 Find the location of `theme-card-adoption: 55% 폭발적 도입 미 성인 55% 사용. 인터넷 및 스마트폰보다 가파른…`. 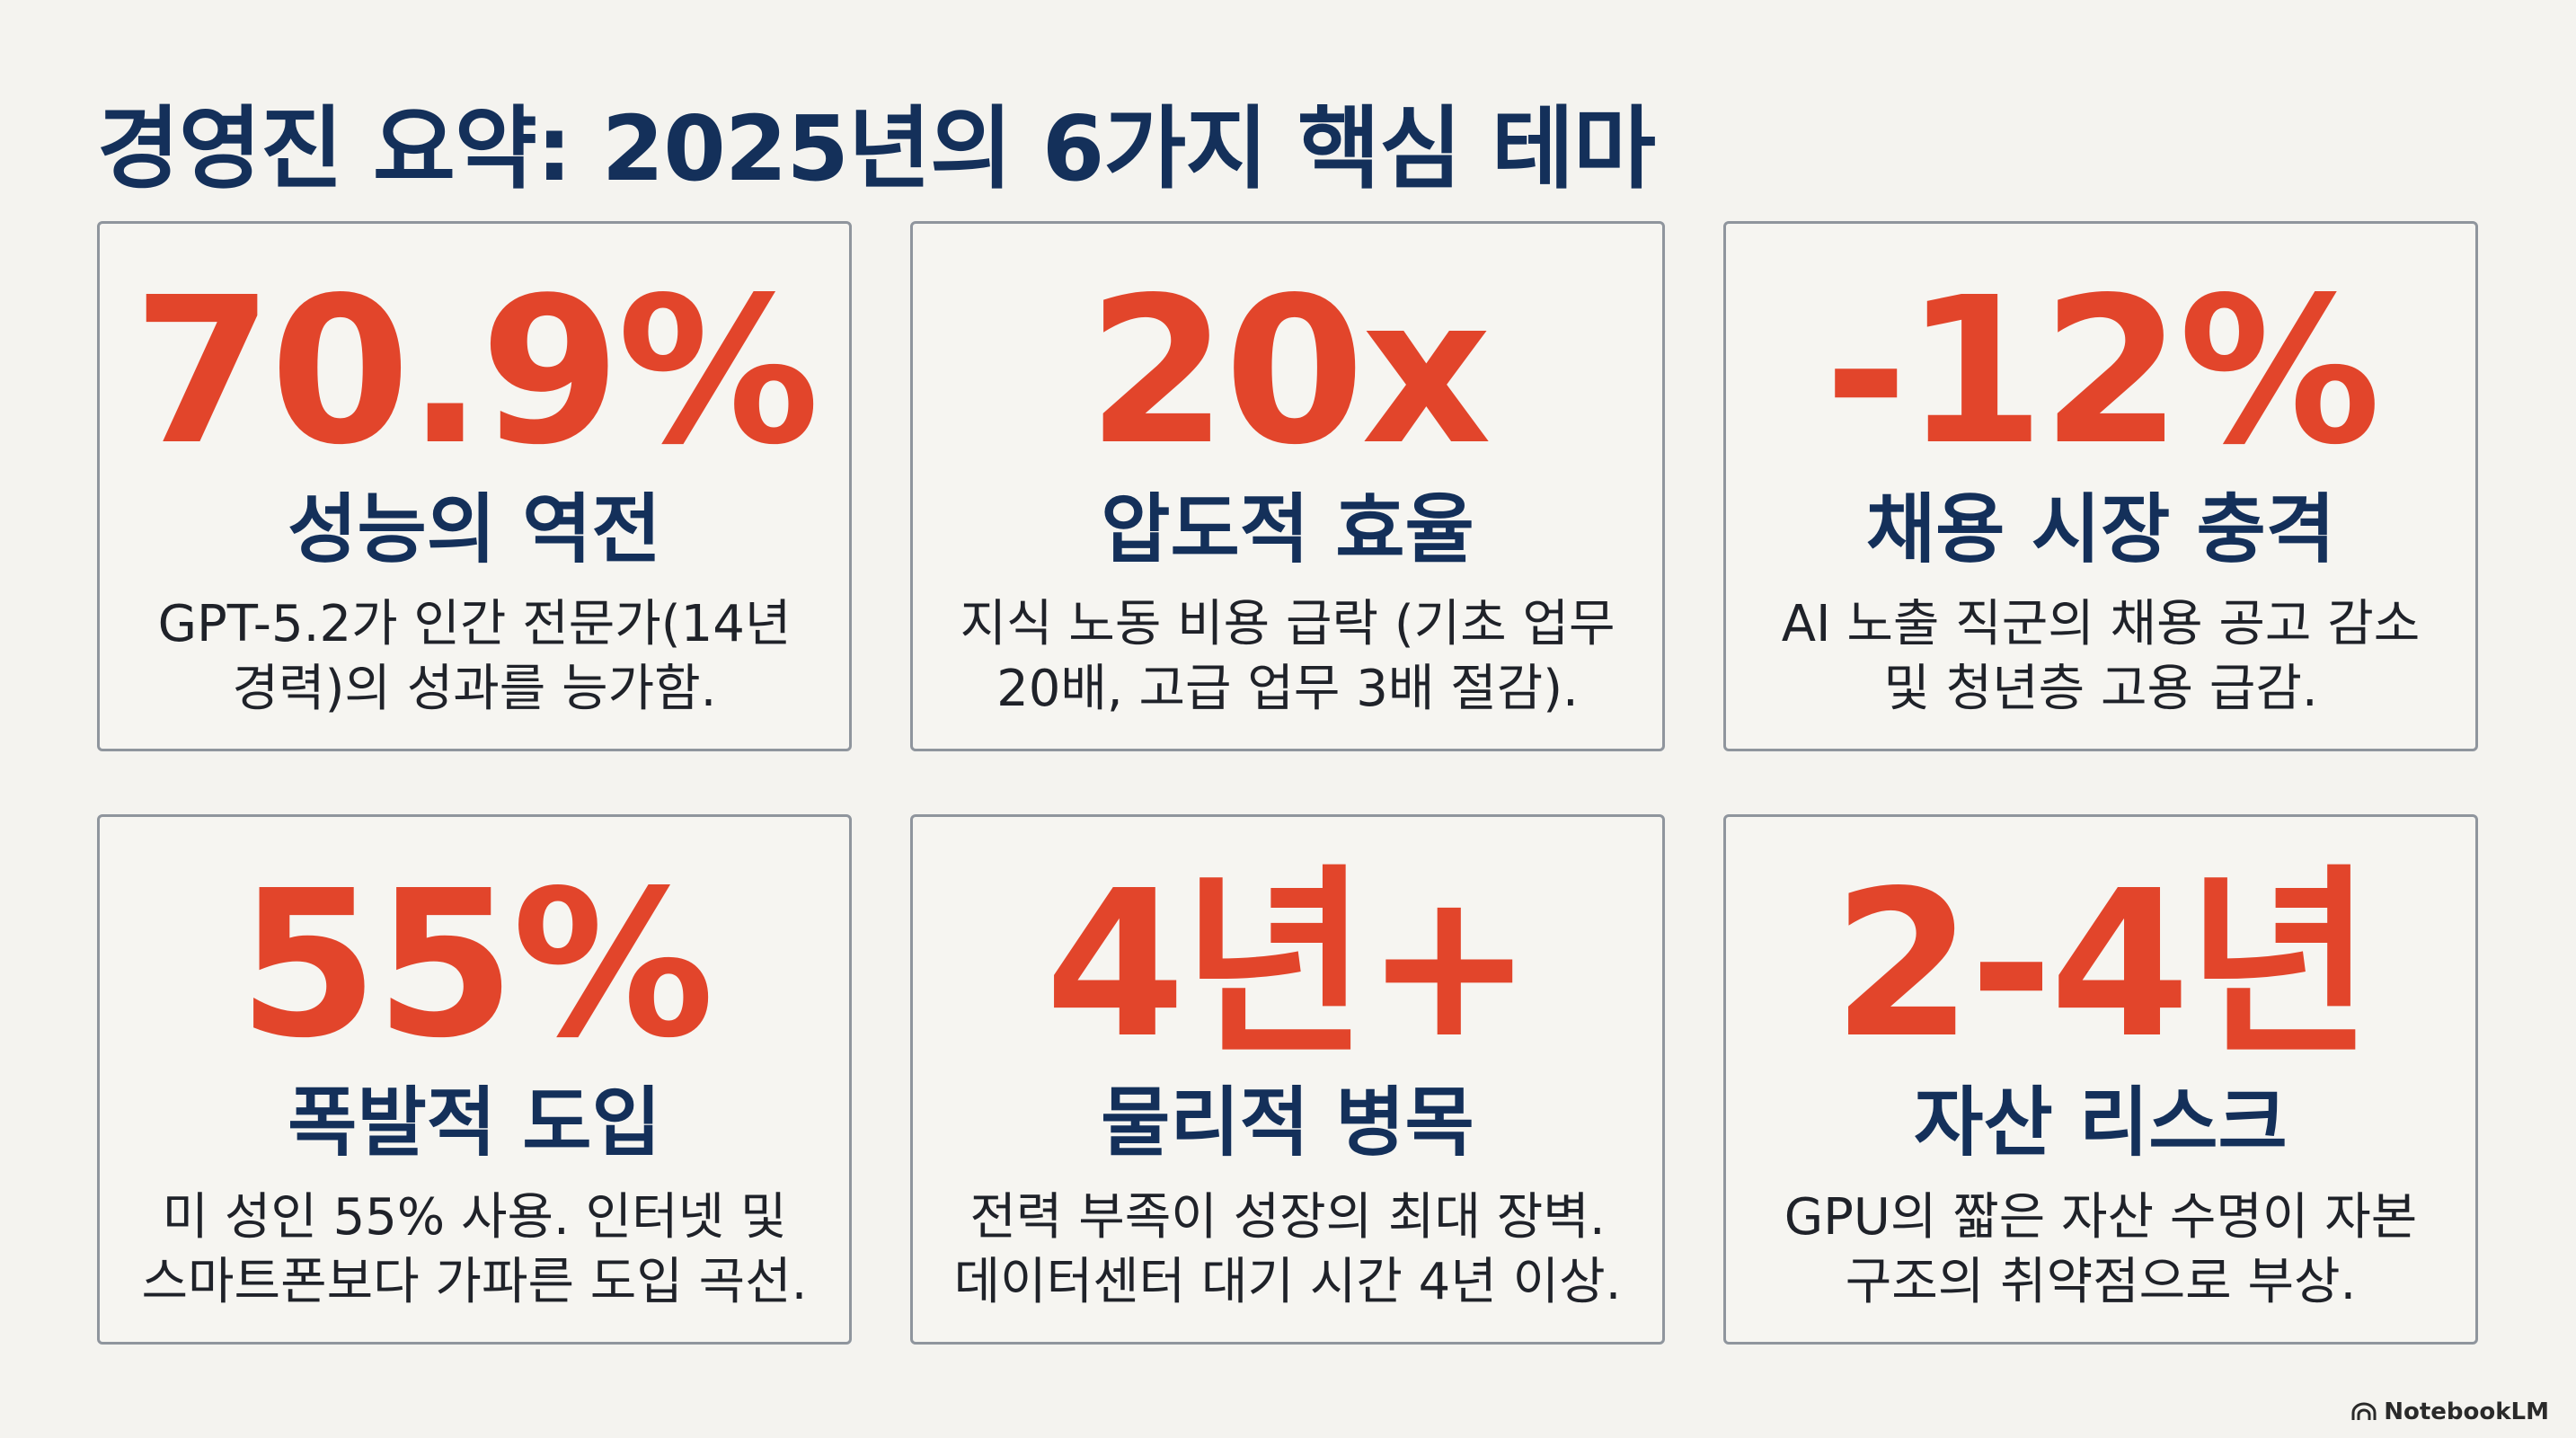

theme-card-adoption: 55% 폭발적 도입 미 성인 55% 사용. 인터넷 및 스마트폰보다 가파른… is located at coordinates (474, 1079).